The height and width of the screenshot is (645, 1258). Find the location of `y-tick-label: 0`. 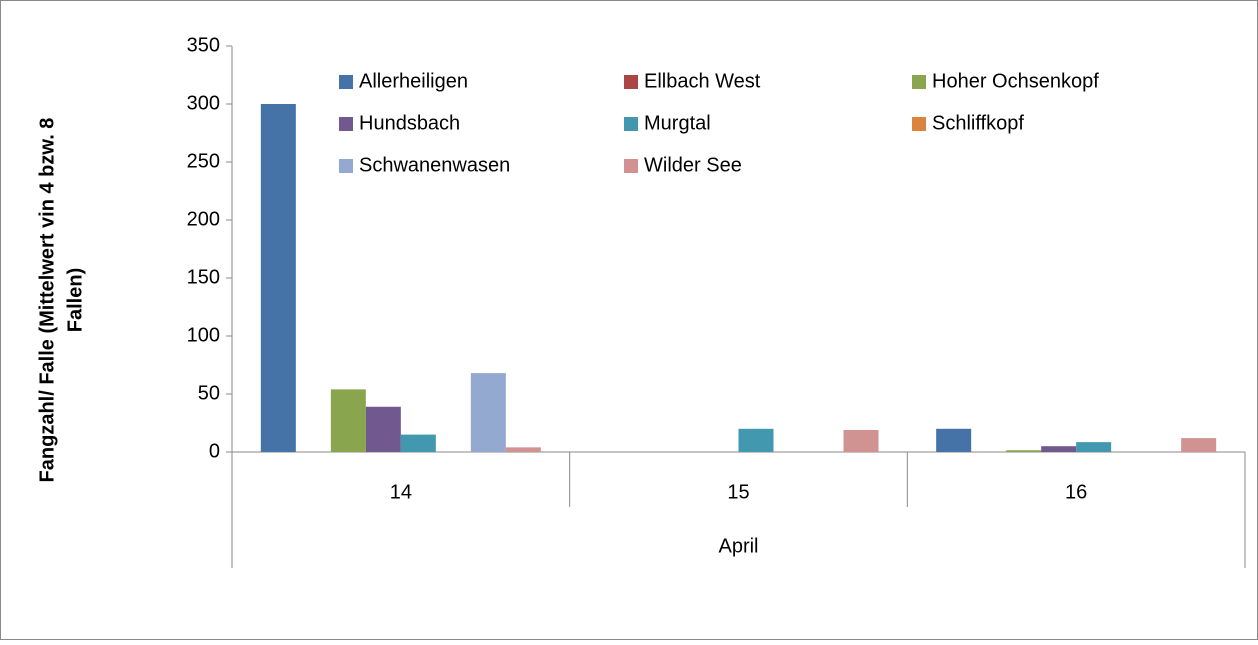

y-tick-label: 0 is located at coordinates (214, 451).